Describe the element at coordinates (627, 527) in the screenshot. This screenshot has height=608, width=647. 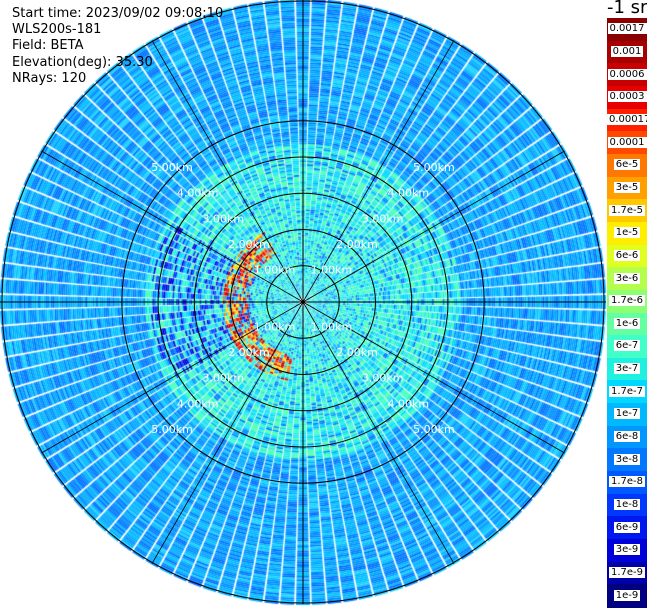
I see `colorbar-tick-label: 6e-9` at that location.